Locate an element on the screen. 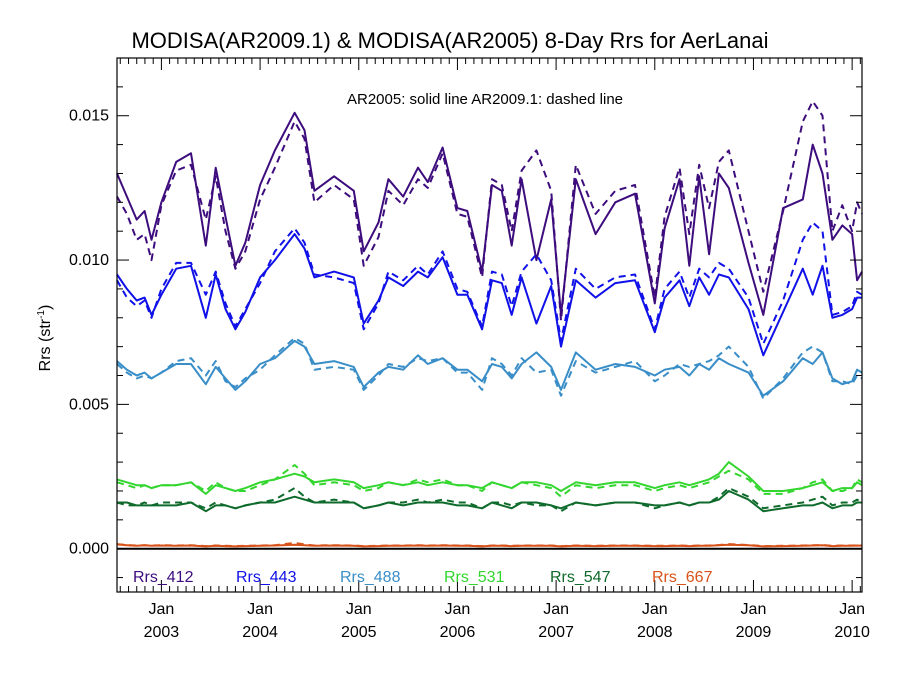  y-tick-label: 0.005 is located at coordinates (89, 404).